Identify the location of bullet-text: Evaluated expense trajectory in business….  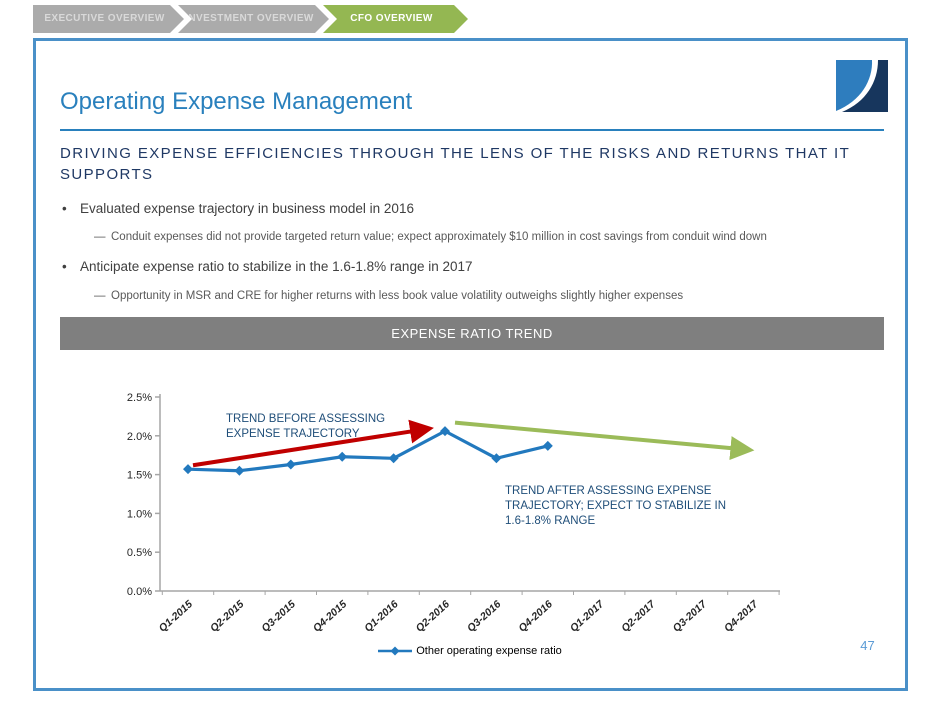
(247, 208).